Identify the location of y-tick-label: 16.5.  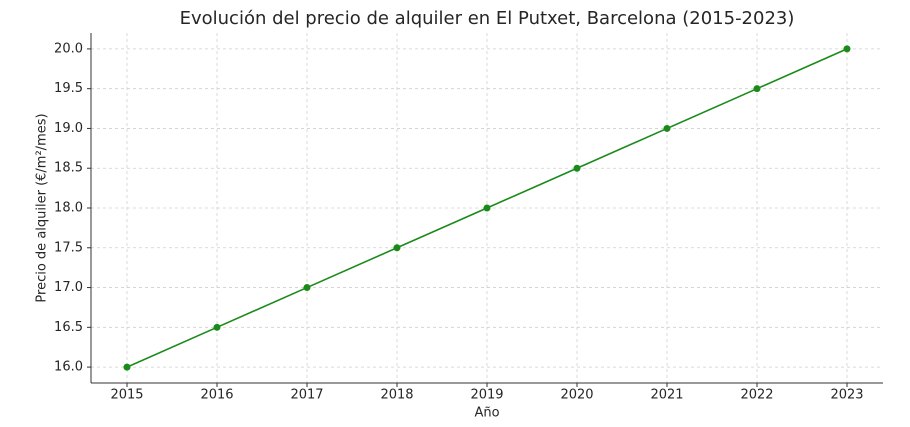
(68, 327).